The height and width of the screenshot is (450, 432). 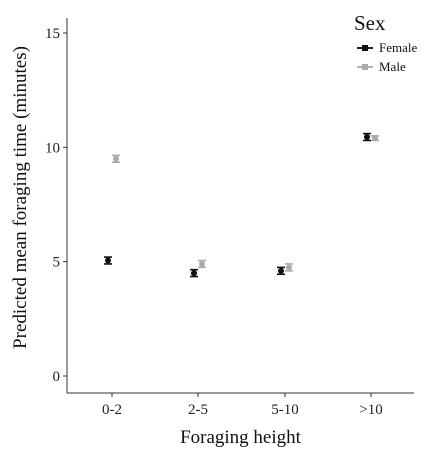 I want to click on y-axis-title: Predicted mean foraging time (minutes), so click(x=20, y=197).